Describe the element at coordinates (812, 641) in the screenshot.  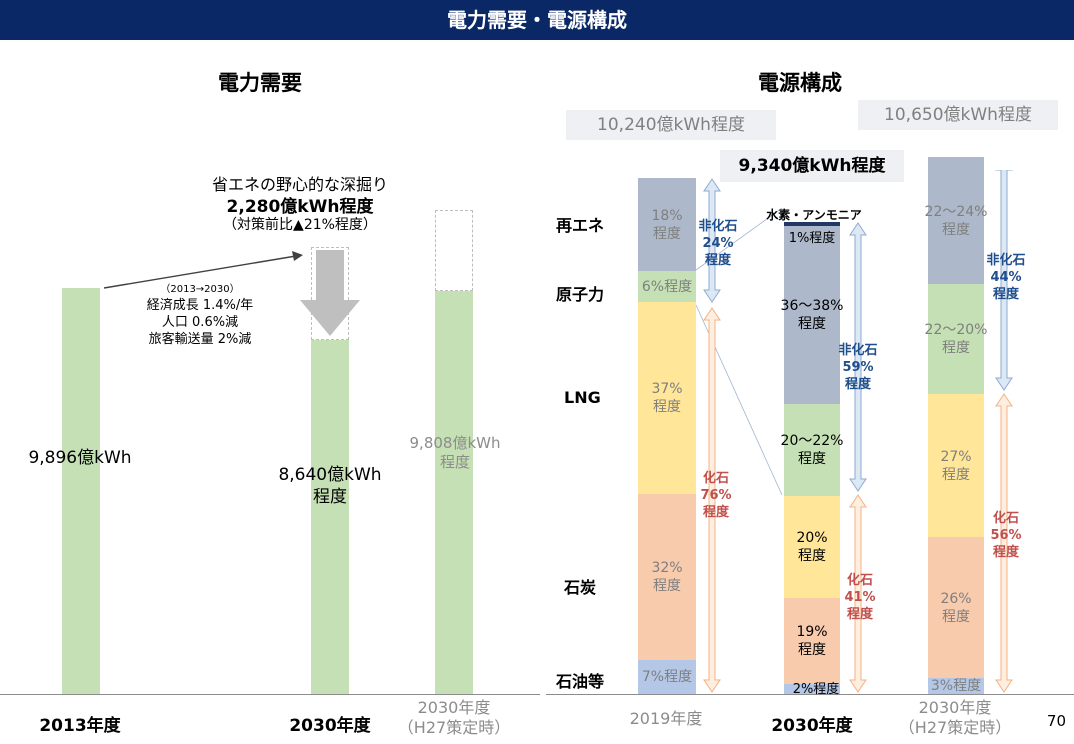
I see `seg-2030-coal: 19% 程度` at that location.